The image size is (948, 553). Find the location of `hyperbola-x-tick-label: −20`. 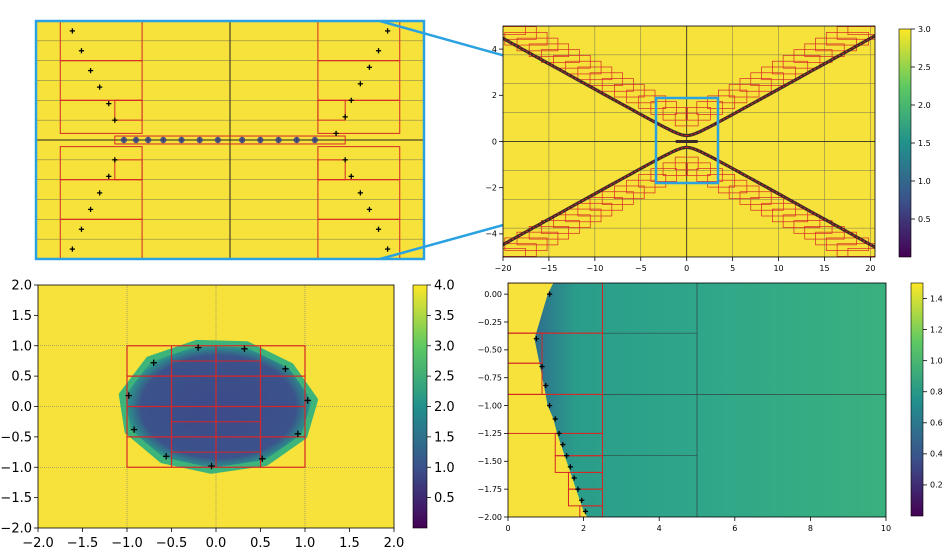

hyperbola-x-tick-label: −20 is located at coordinates (503, 268).